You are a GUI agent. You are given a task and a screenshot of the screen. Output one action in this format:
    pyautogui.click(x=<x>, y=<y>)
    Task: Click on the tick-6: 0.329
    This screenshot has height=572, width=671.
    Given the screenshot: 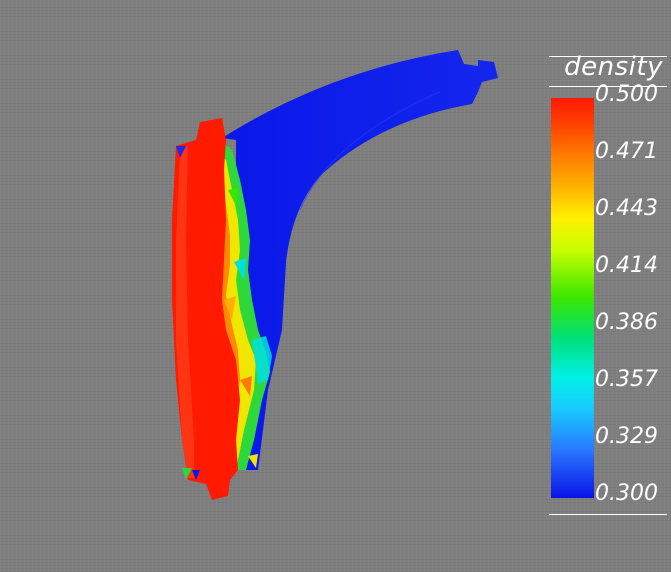 What is the action you would take?
    pyautogui.click(x=626, y=436)
    